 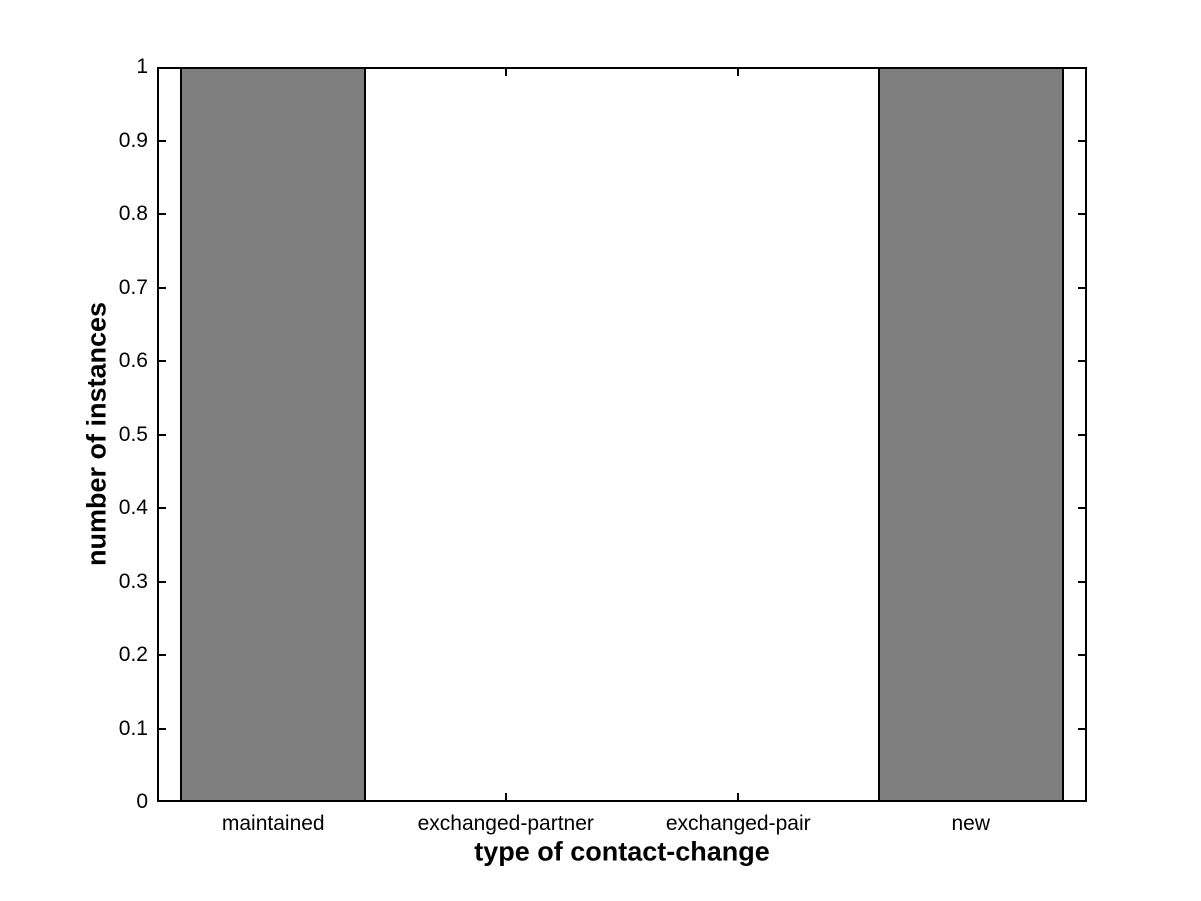 I want to click on x-tick-label: maintained, so click(x=273, y=823).